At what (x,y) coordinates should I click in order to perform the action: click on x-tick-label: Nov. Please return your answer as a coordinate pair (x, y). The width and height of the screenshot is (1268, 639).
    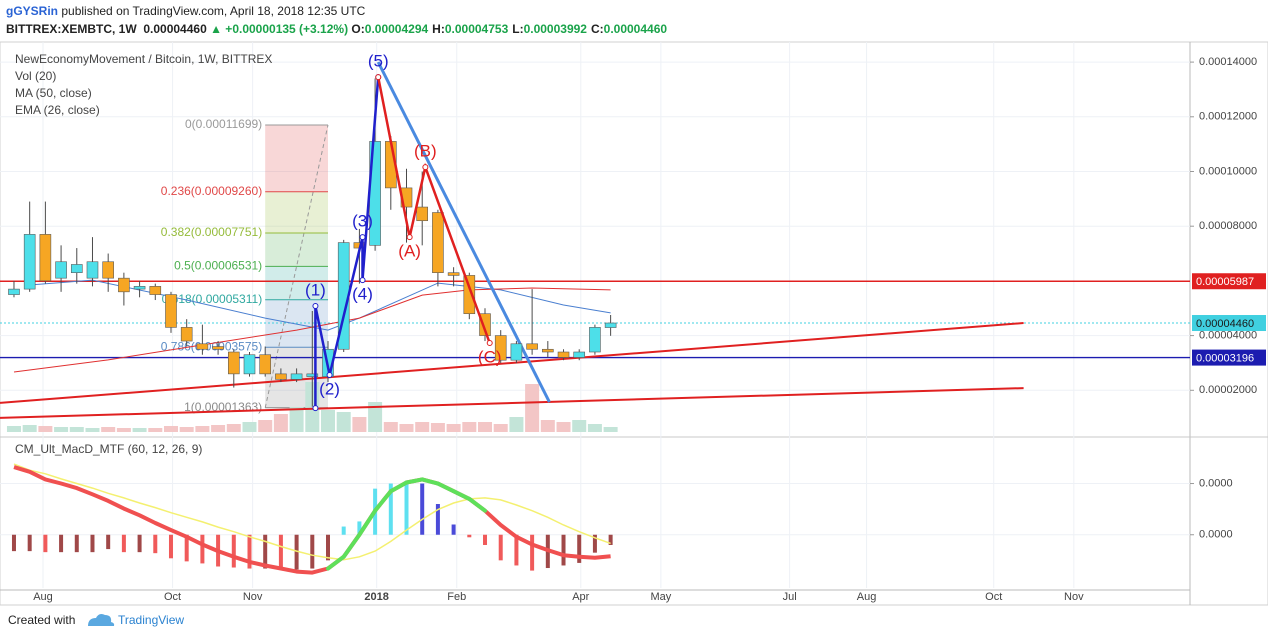
    Looking at the image, I should click on (1074, 597).